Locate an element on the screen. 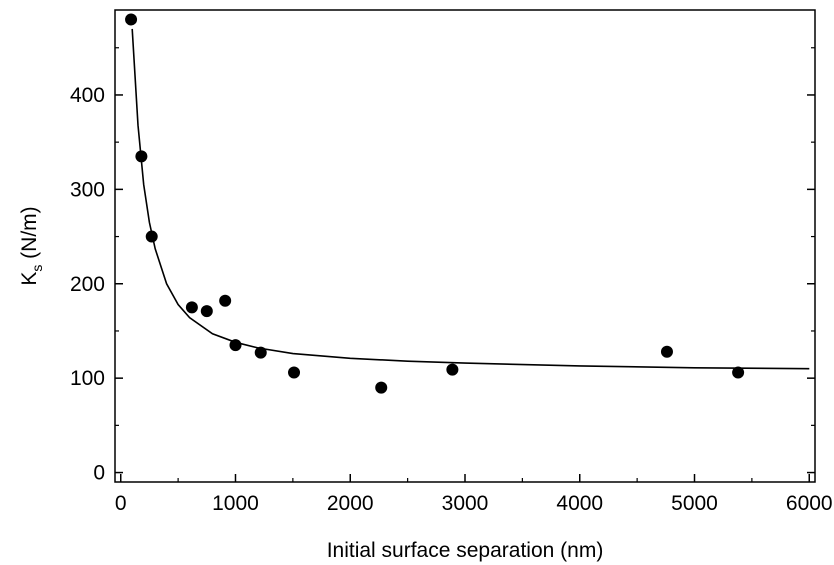 This screenshot has height=565, width=834. x-tick-label: 2000 is located at coordinates (350, 503).